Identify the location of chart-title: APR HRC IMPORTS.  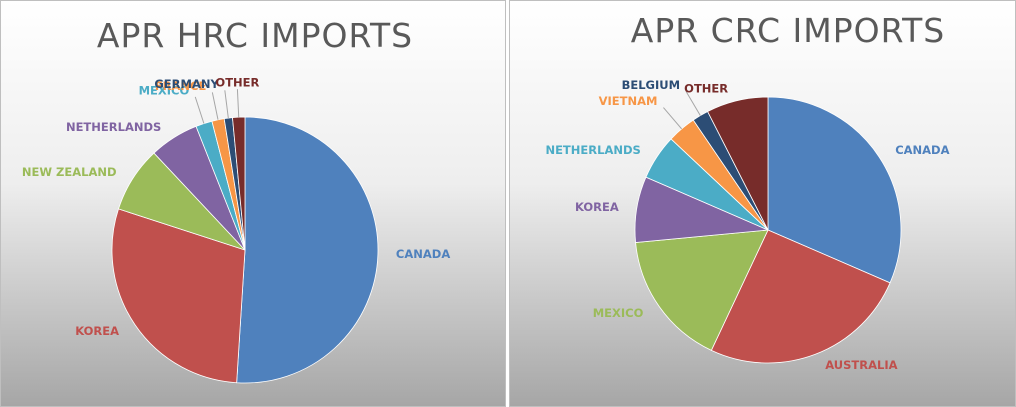
(255, 35).